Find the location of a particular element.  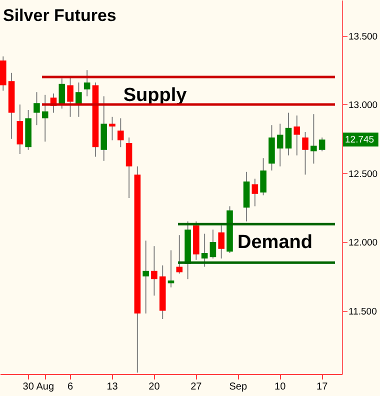

x-tick-label: 10 is located at coordinates (280, 387).